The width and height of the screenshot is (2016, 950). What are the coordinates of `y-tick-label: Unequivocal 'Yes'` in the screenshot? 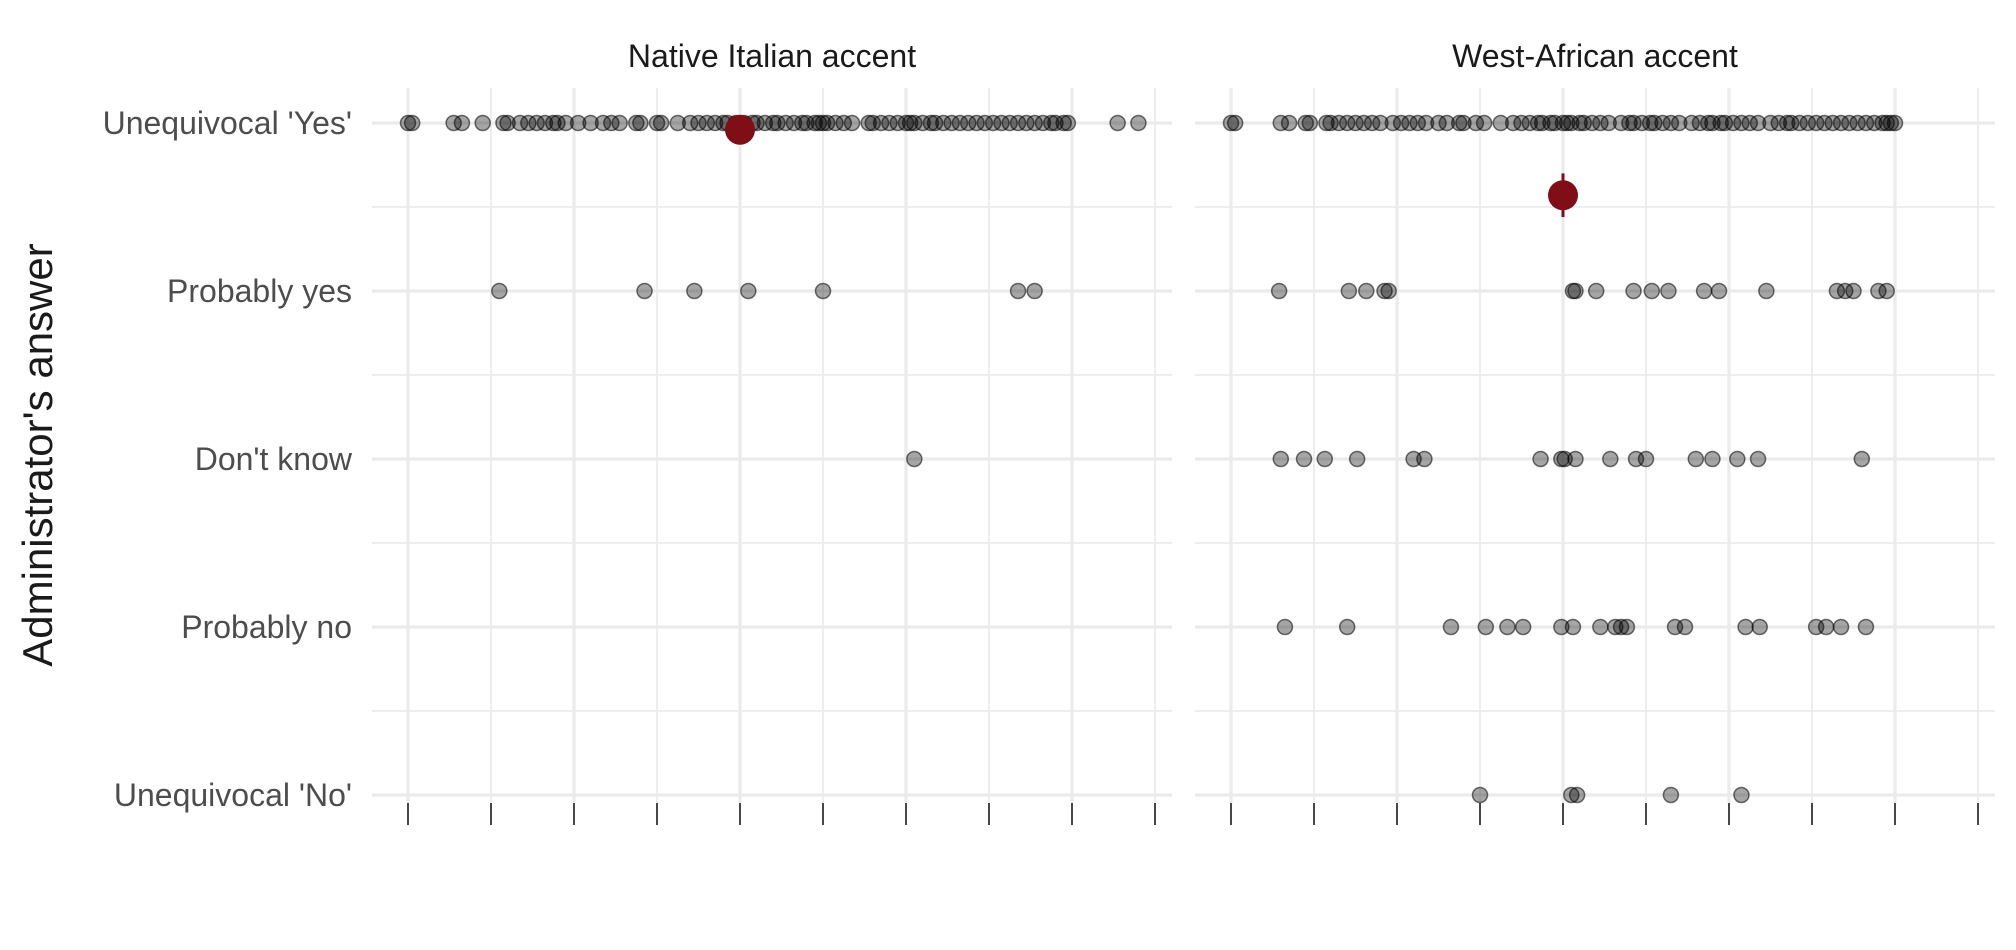 It's located at (227, 123).